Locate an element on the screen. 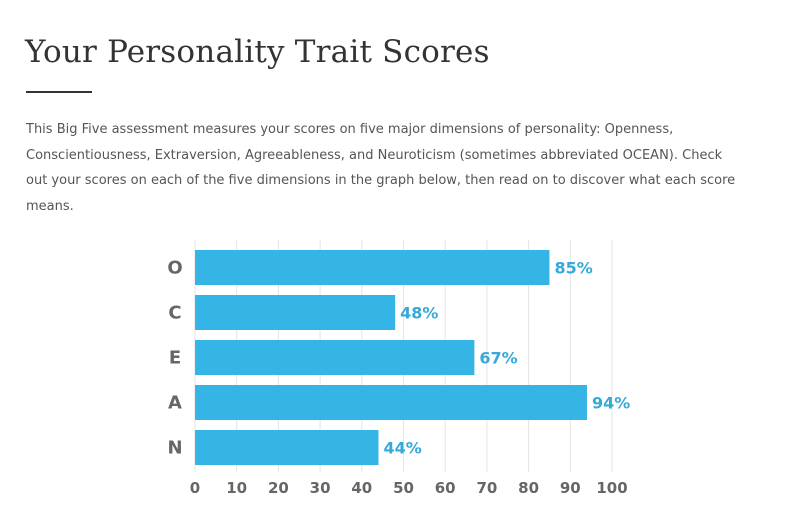  value-label-c: 48% is located at coordinates (419, 313).